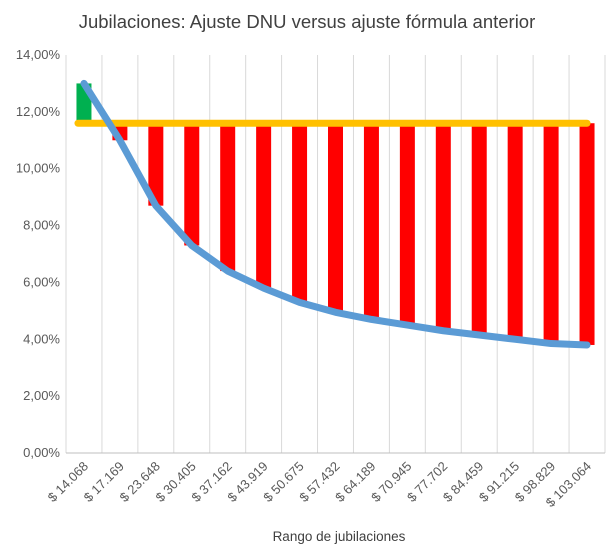 The height and width of the screenshot is (558, 615). Describe the element at coordinates (41, 338) in the screenshot. I see `y-tick-label: 4,00%` at that location.